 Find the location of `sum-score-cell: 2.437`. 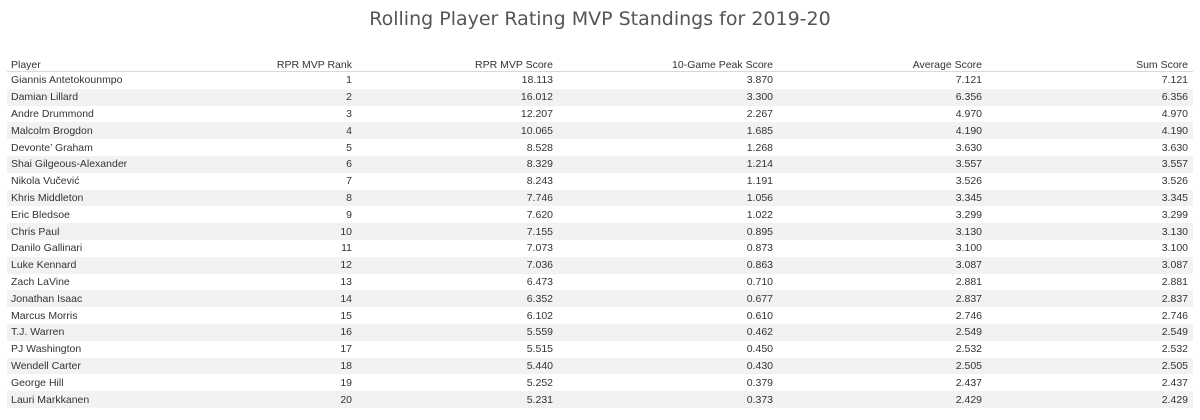

sum-score-cell: 2.437 is located at coordinates (1174, 382).